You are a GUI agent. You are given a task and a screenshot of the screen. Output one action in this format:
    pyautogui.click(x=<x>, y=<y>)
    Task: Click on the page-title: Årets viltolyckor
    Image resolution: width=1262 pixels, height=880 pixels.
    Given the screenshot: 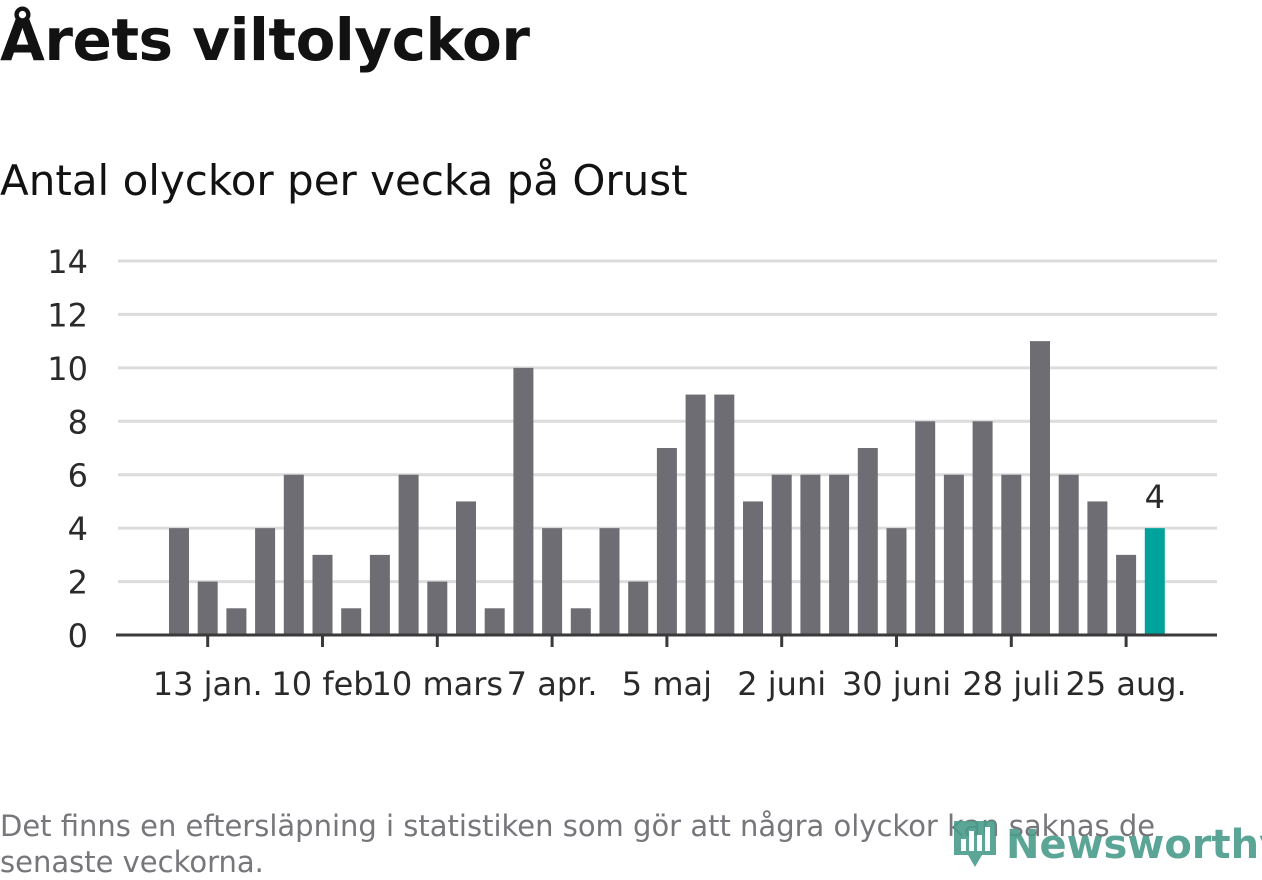 What is the action you would take?
    pyautogui.click(x=265, y=40)
    